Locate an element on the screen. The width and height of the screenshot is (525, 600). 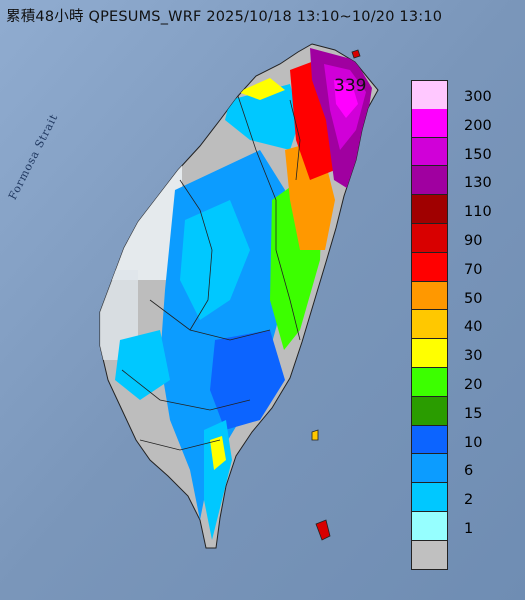
legend-label: 30 is located at coordinates (473, 356).